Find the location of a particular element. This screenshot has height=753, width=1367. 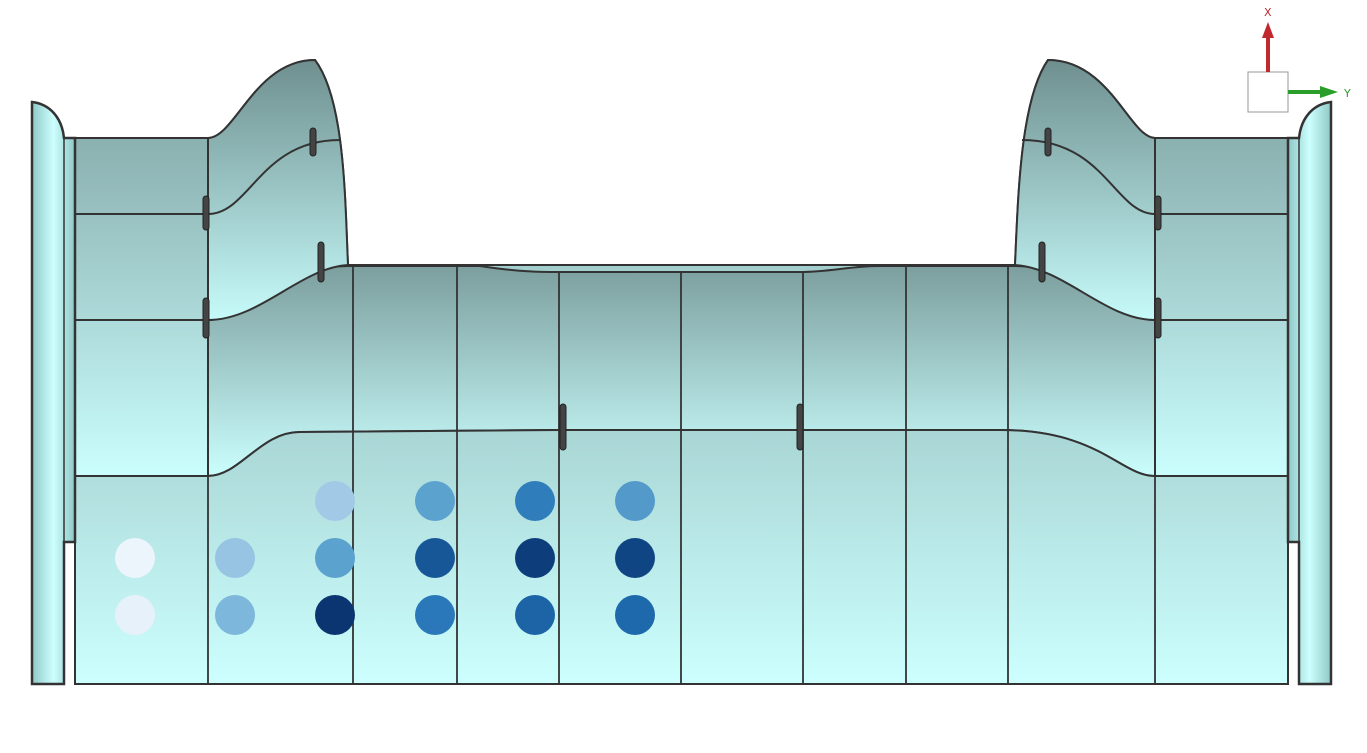

right-flange is located at coordinates (1309, 393).